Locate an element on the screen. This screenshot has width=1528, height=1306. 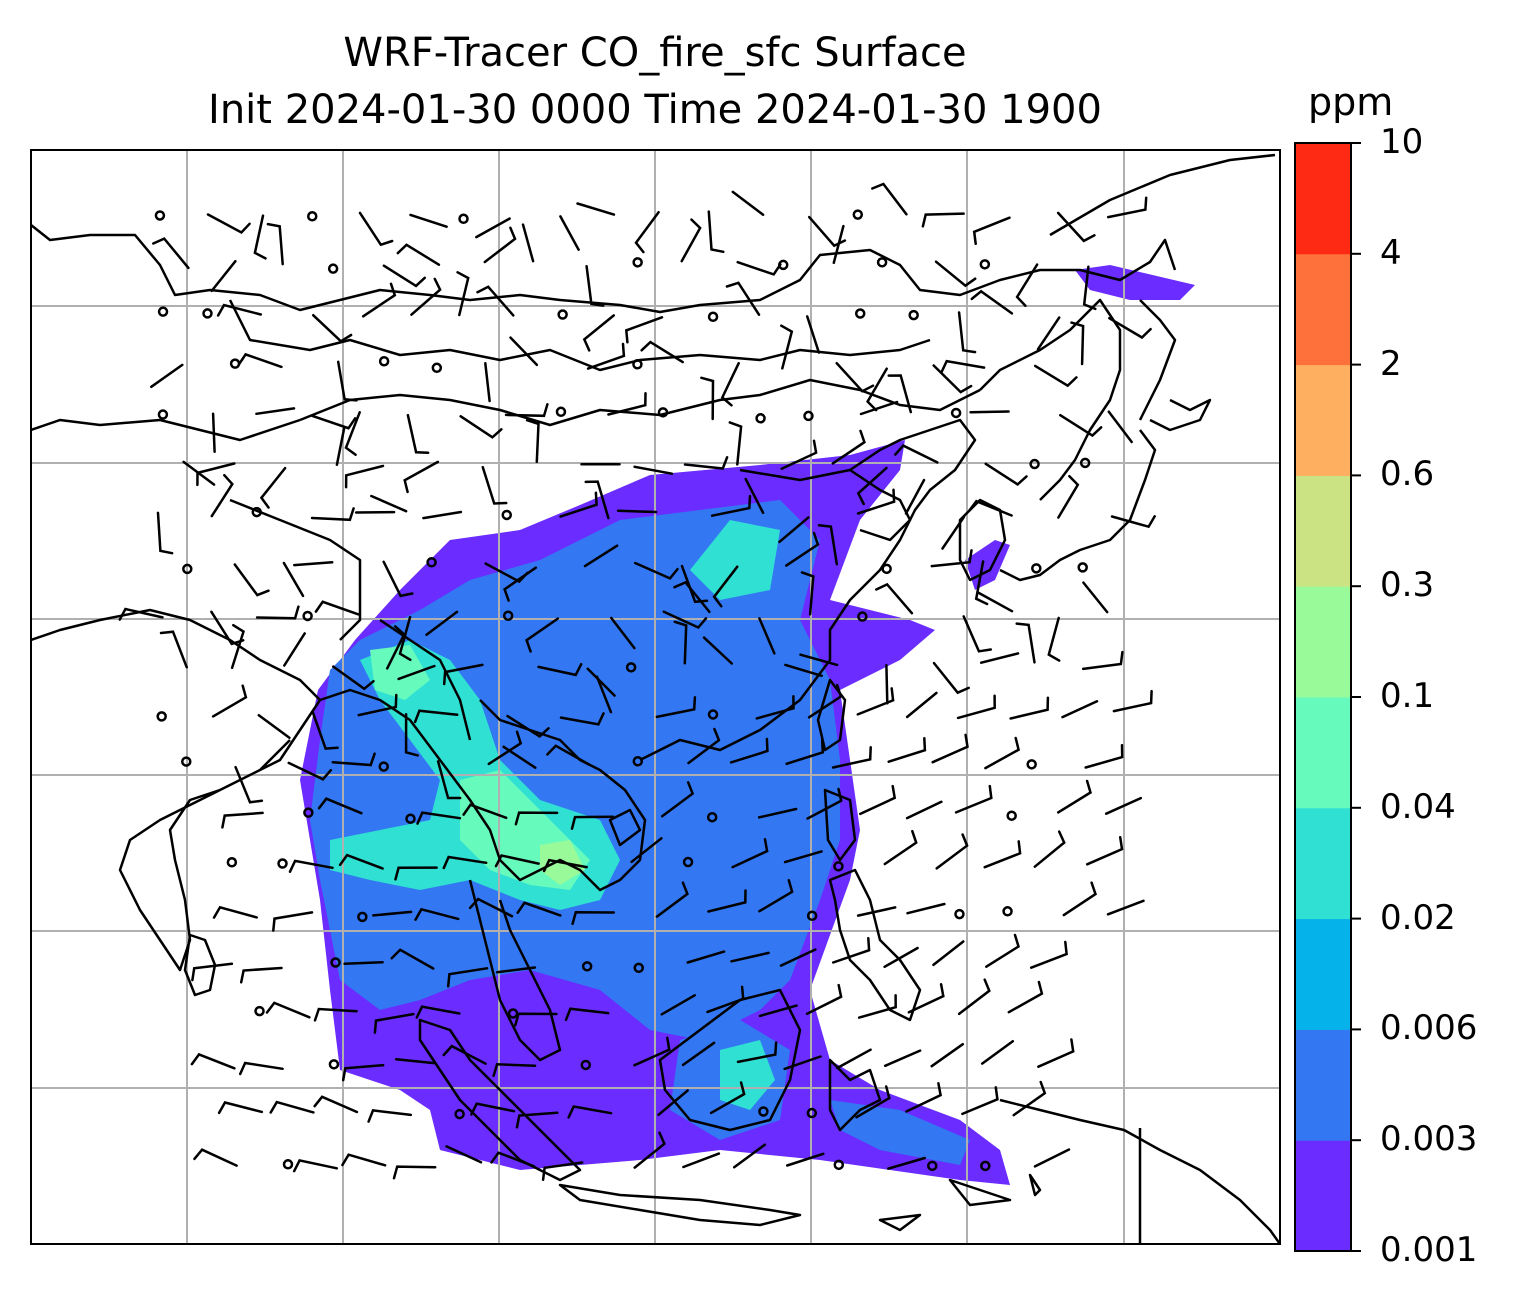
colorbar-tick-label: 0.1 is located at coordinates (1407, 696).